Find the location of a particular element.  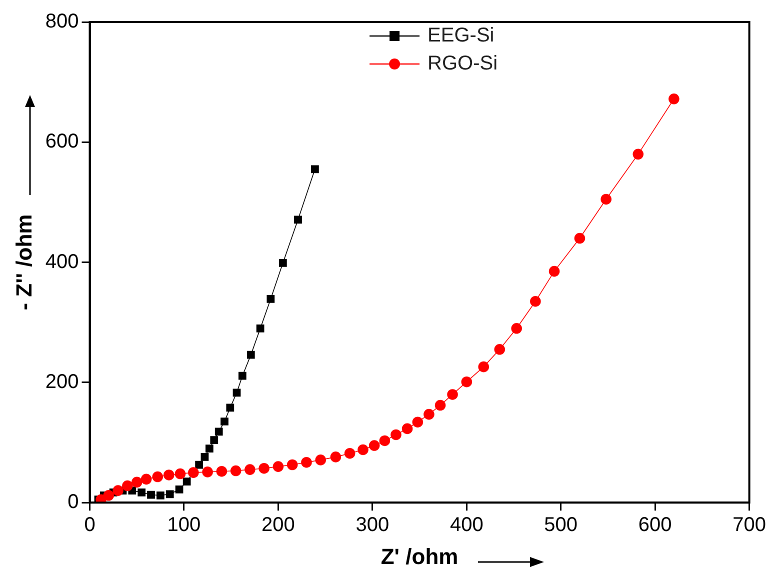

x-tick-label: 0 is located at coordinates (90, 525).